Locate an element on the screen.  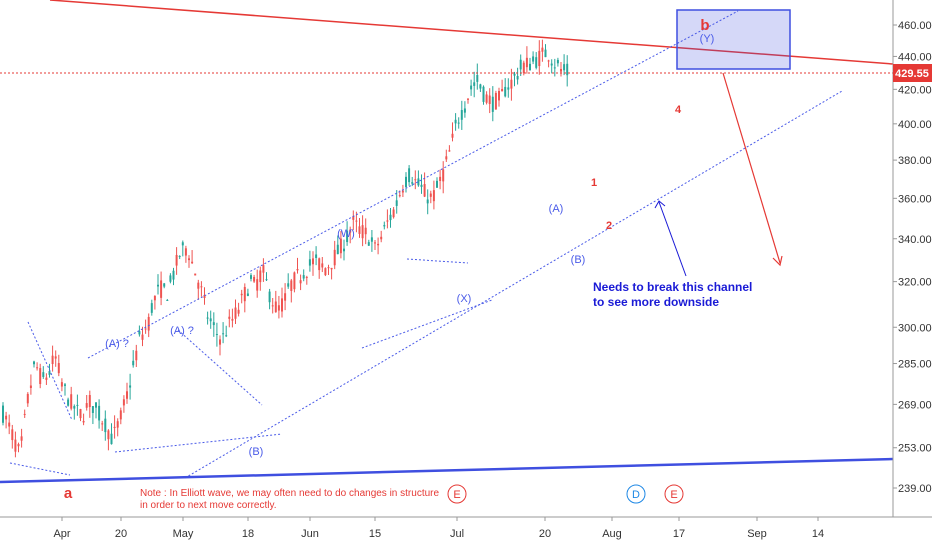
wave-label-a: a is located at coordinates (68, 493).